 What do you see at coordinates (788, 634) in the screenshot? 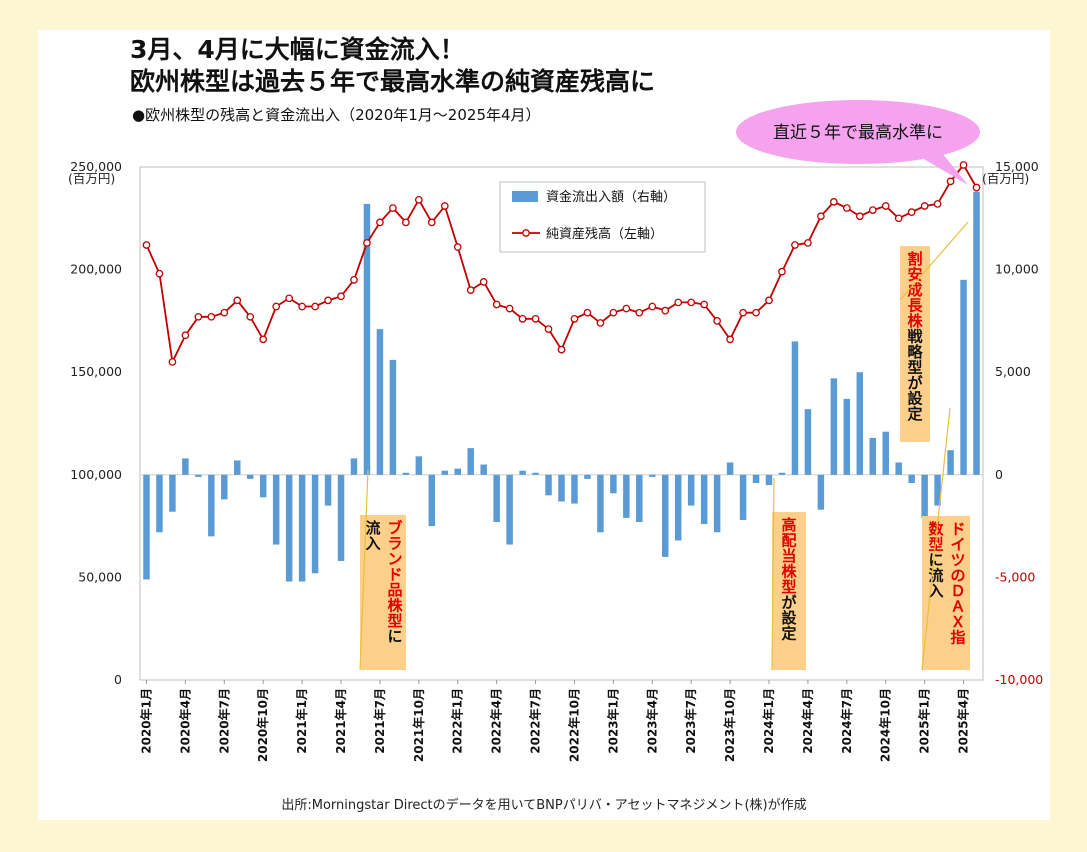
I see `annotation-char: 定` at bounding box center [788, 634].